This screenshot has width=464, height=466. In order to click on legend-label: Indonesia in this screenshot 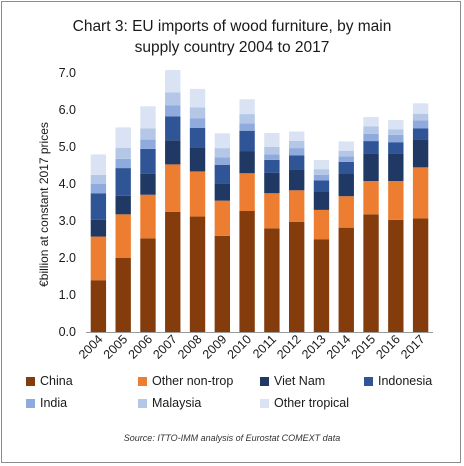, I will do `click(405, 381)`.